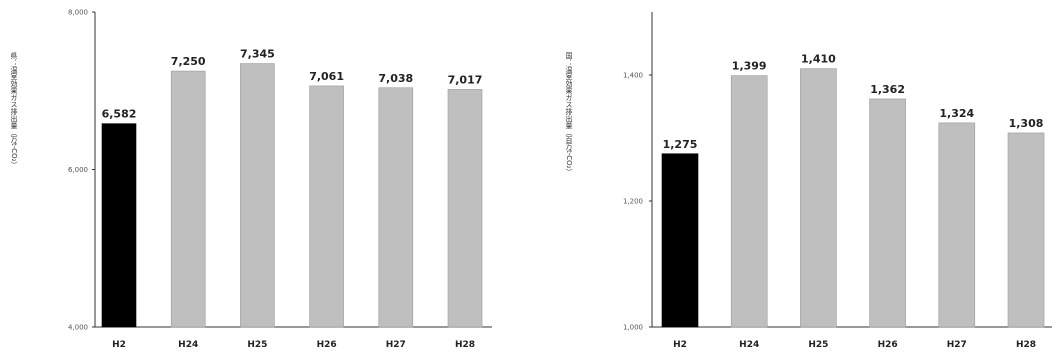 The height and width of the screenshot is (353, 1052). Describe the element at coordinates (395, 78) in the screenshot. I see `data-label: 7,038` at that location.